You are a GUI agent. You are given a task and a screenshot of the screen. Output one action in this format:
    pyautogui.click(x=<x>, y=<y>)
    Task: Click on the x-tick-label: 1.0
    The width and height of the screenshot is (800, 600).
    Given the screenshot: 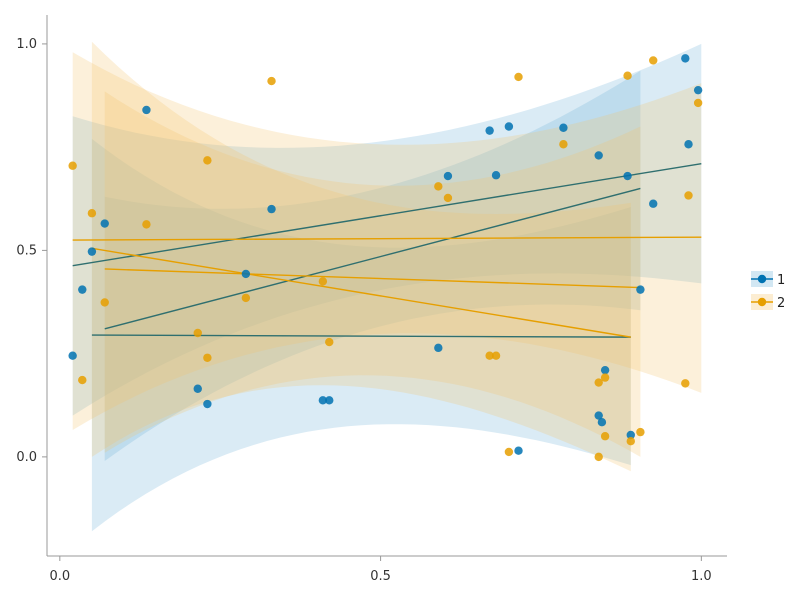 What is the action you would take?
    pyautogui.click(x=701, y=576)
    